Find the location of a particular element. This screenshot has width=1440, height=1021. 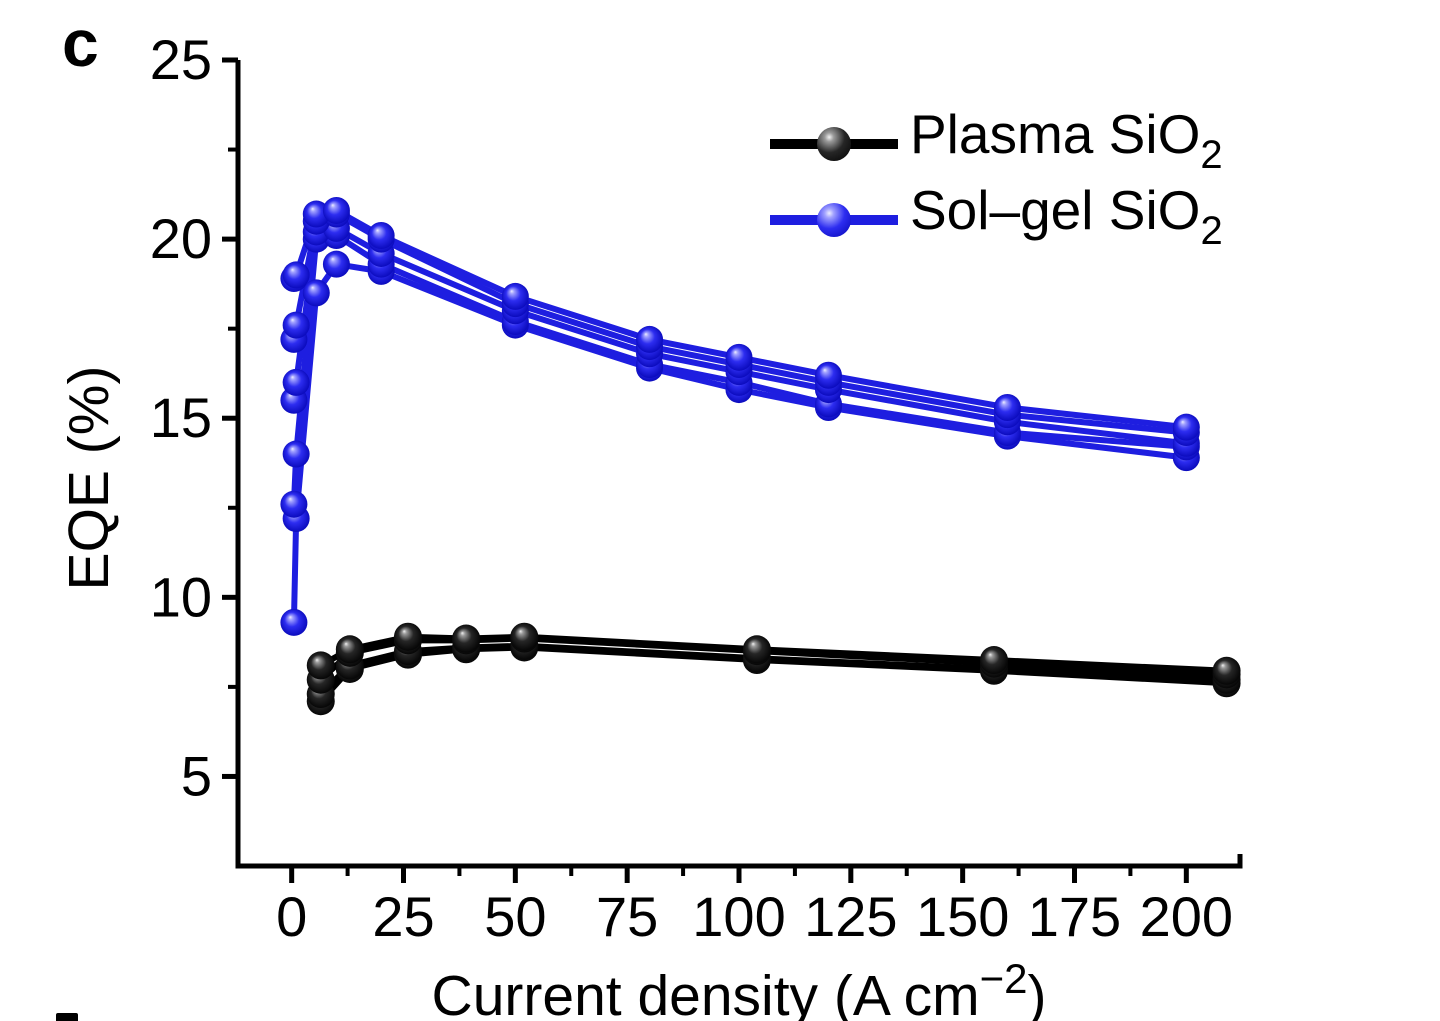

y-tick-label: 15 is located at coordinates (181, 417).